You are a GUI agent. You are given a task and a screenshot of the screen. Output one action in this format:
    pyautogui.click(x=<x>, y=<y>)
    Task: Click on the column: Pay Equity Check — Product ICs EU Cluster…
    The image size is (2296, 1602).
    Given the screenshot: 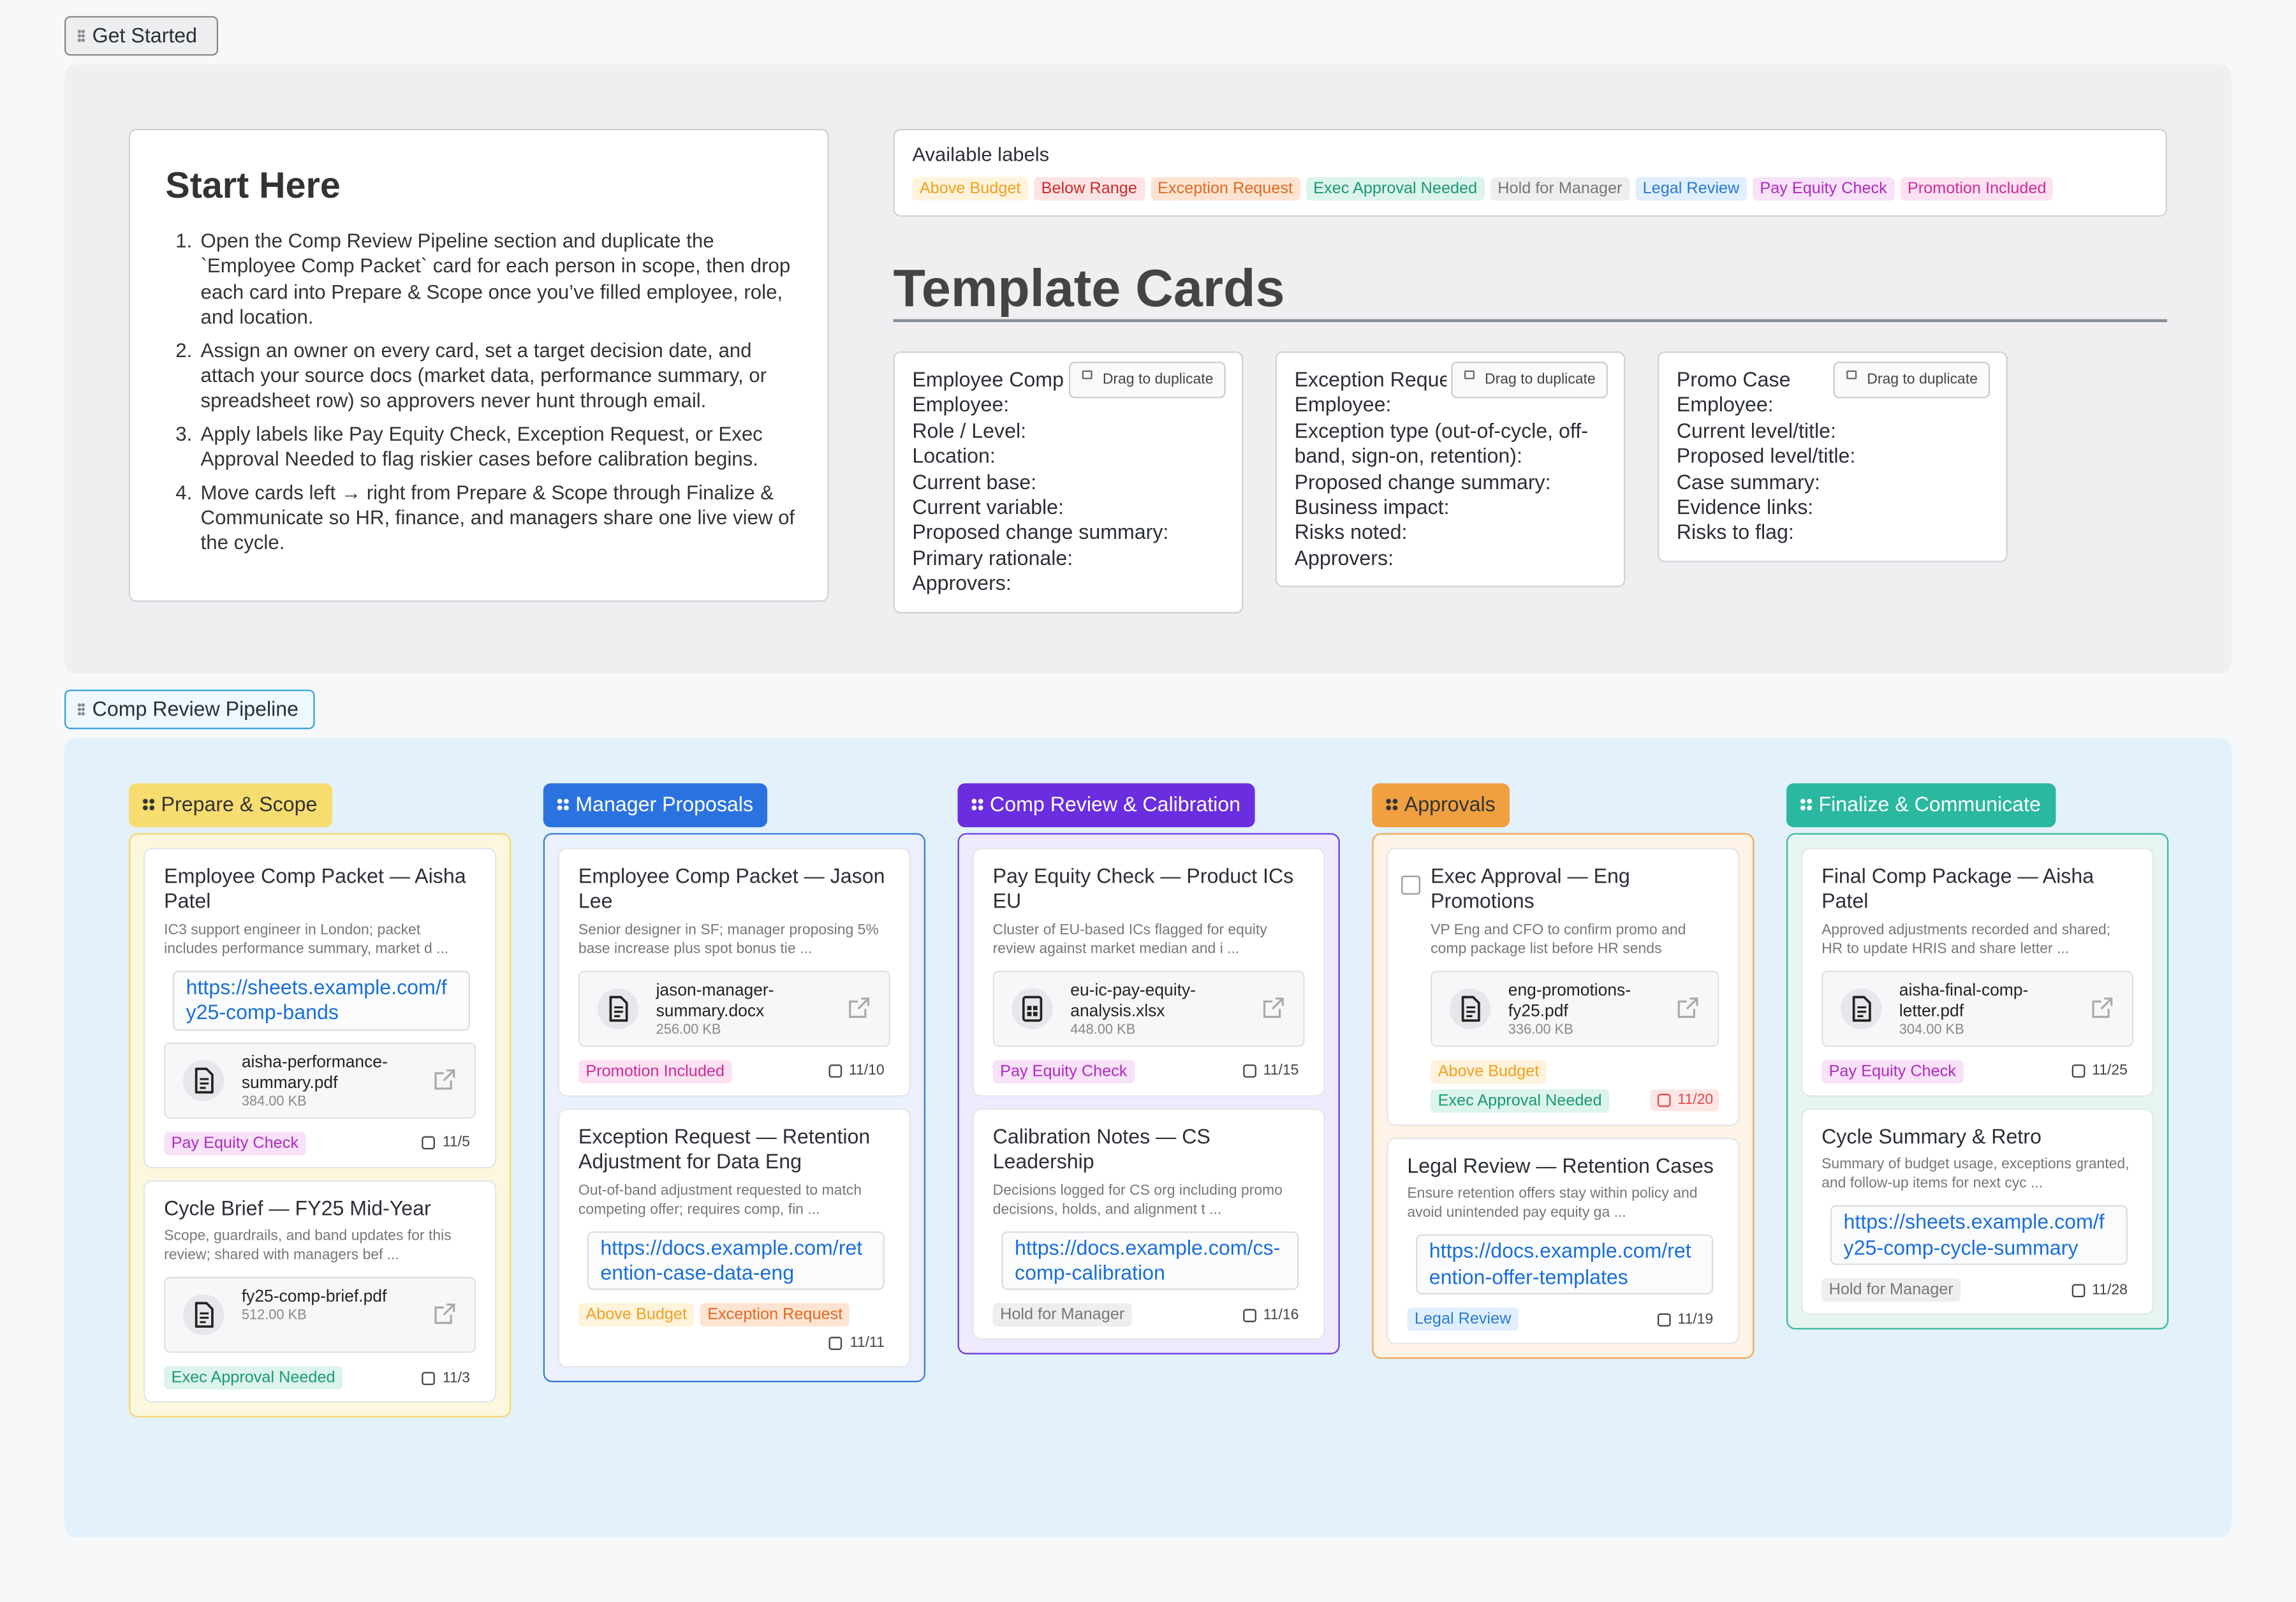 What is the action you would take?
    pyautogui.click(x=1148, y=1094)
    